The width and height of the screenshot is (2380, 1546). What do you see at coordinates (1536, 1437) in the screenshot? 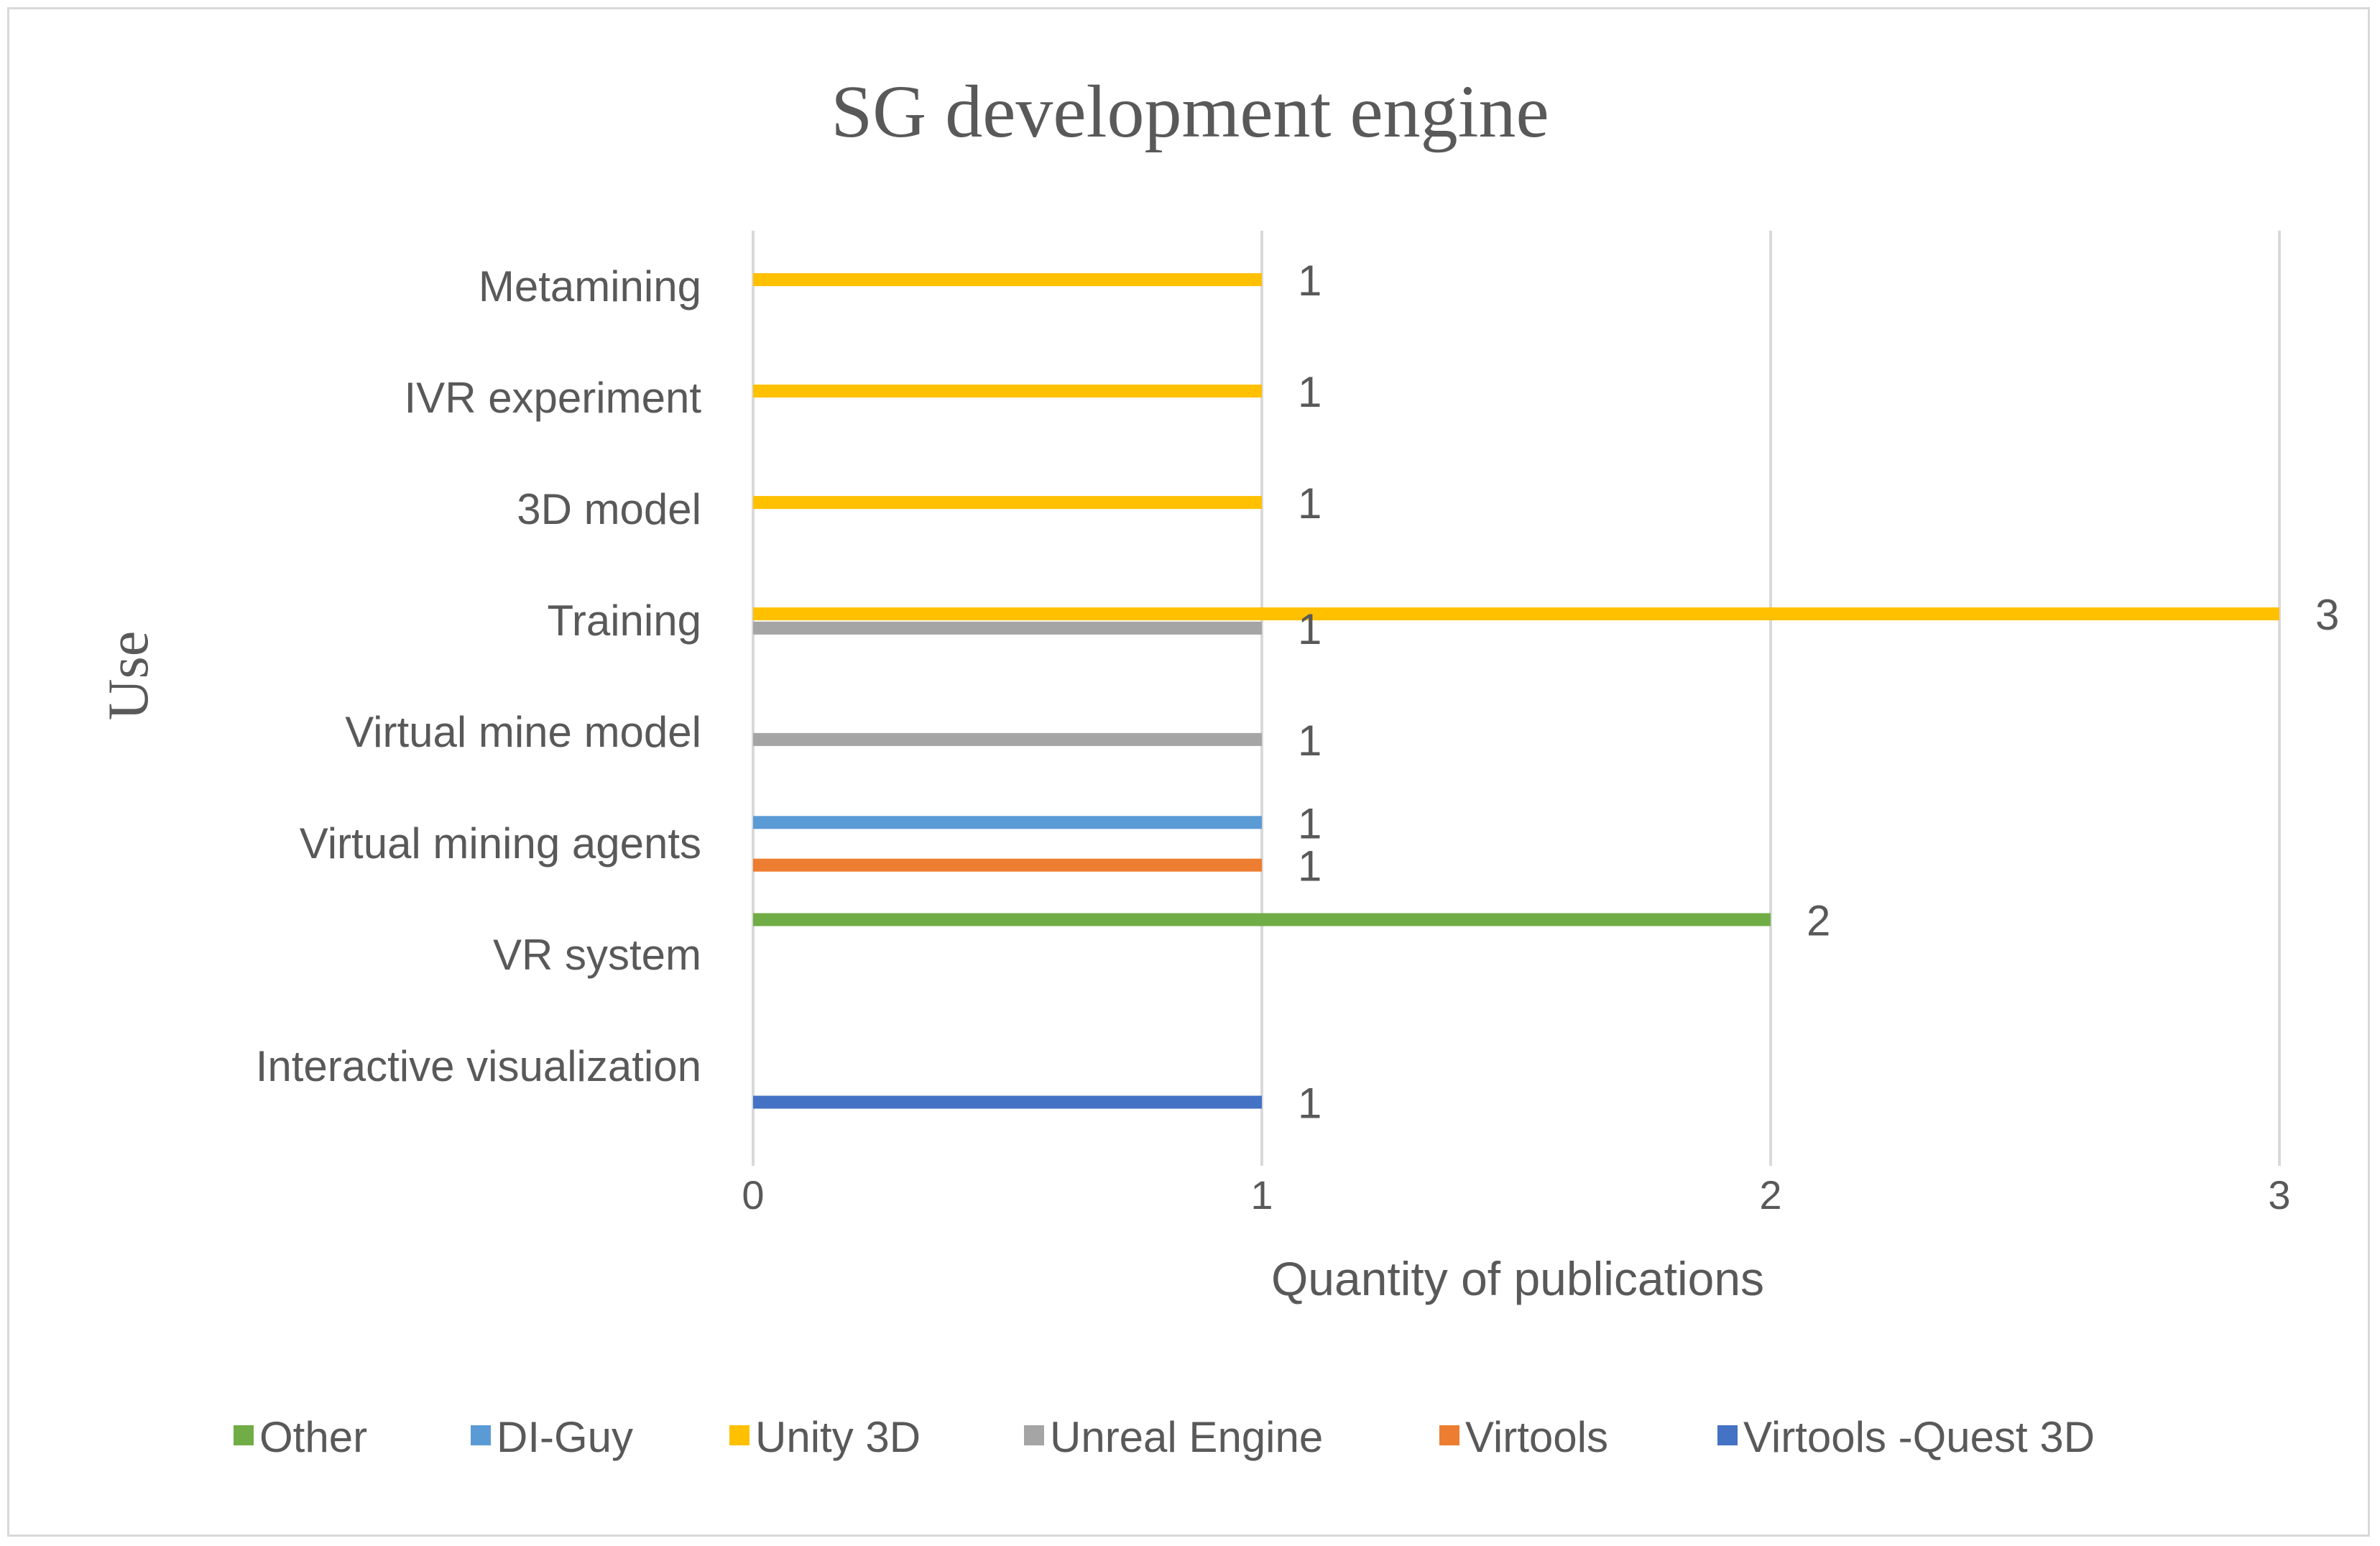
I see `legend-label: Virtools` at bounding box center [1536, 1437].